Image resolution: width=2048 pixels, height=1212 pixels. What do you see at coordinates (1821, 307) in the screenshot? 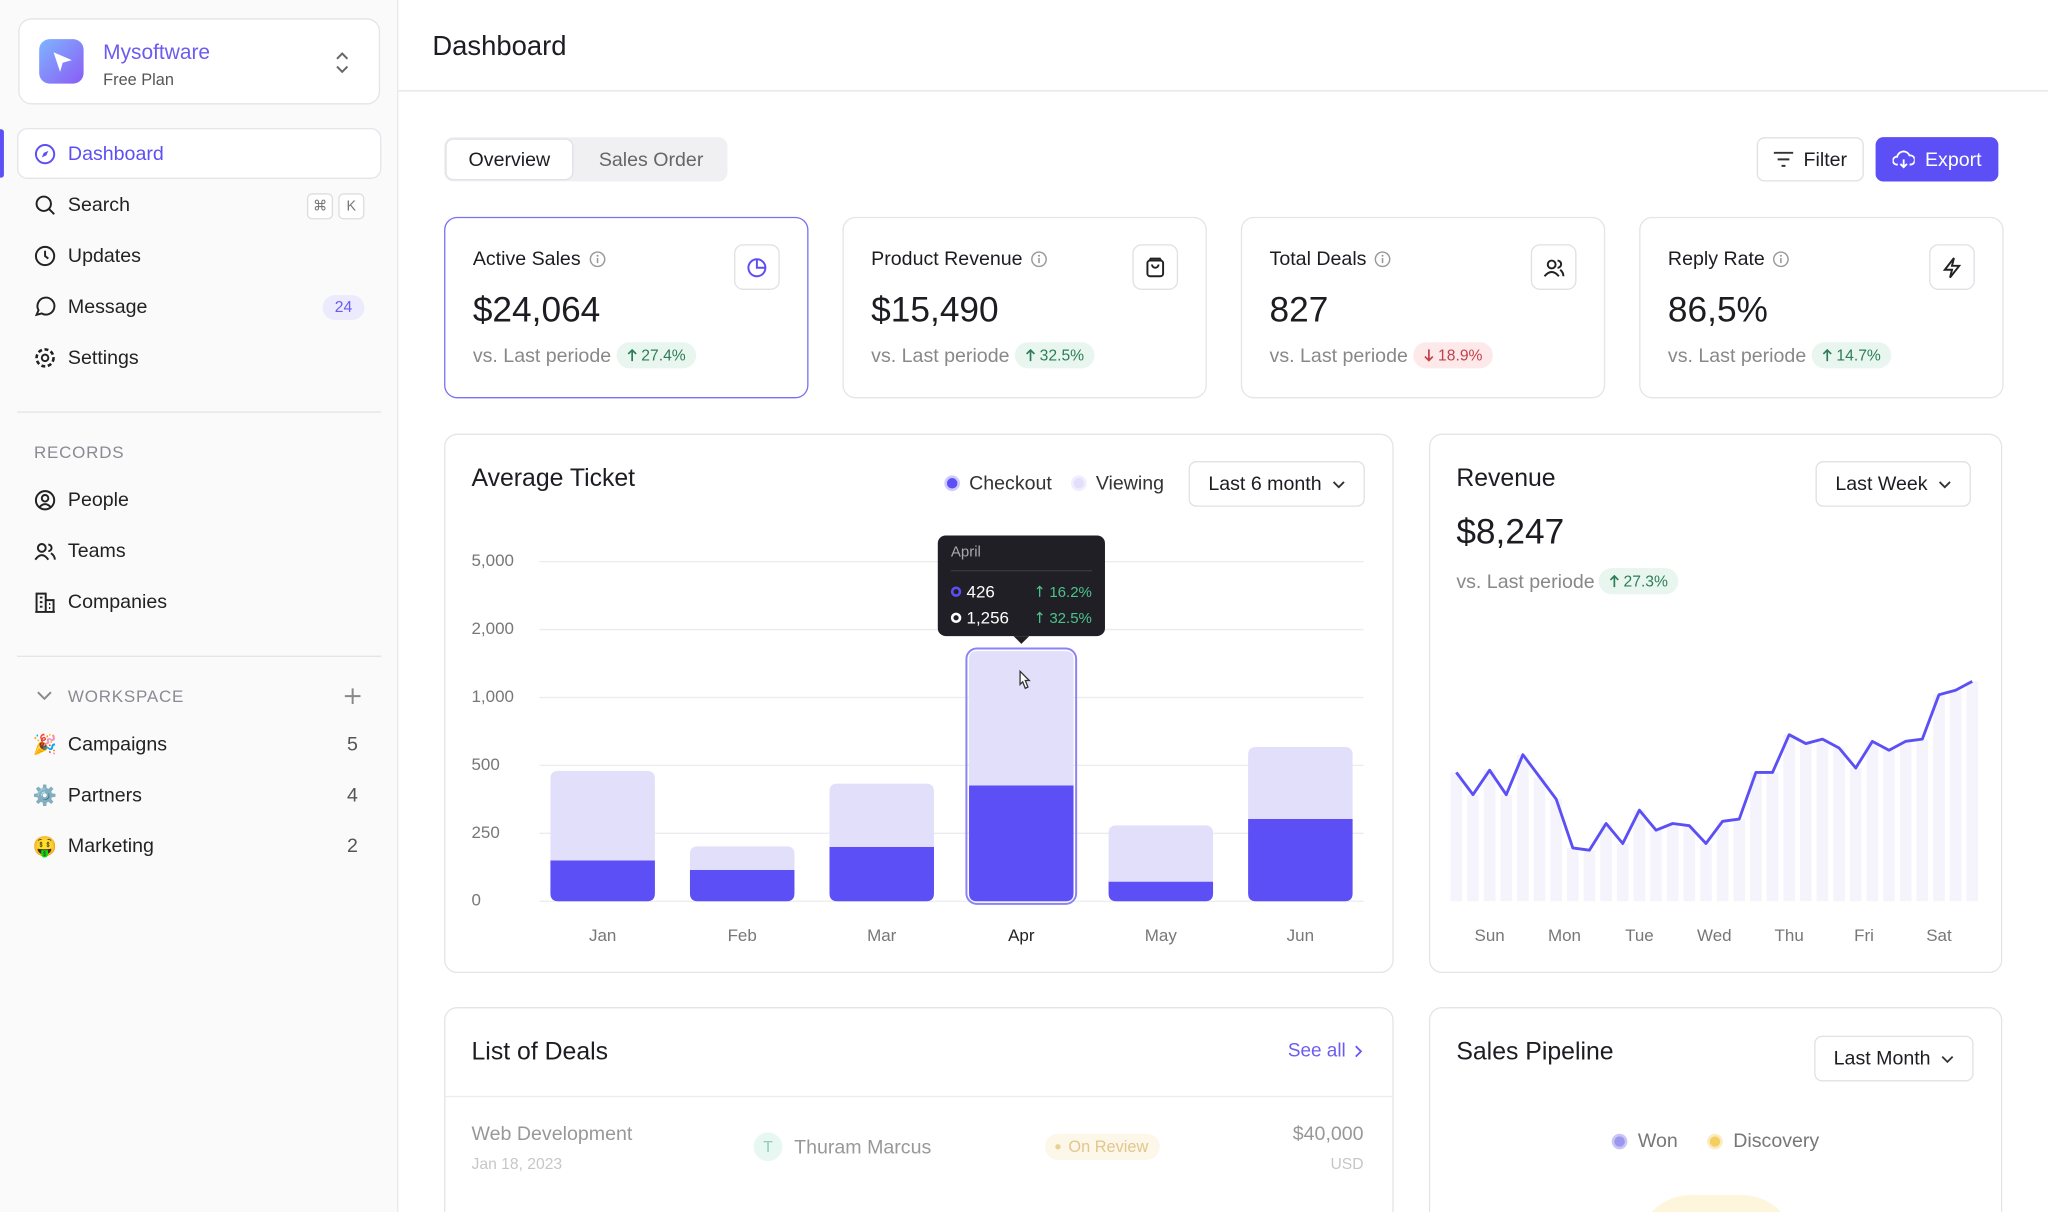
I see `stat-card: Reply Rate 86,5% vs. Last periode 14.7%` at bounding box center [1821, 307].